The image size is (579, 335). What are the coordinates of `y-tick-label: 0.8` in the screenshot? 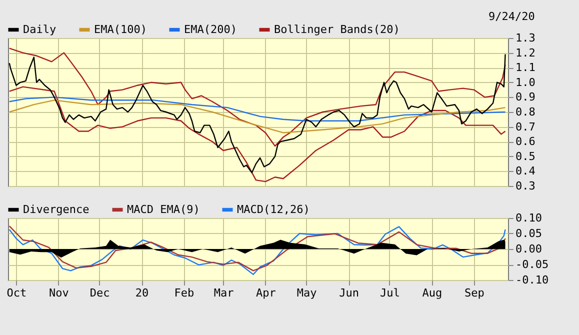 It's located at (526, 112).